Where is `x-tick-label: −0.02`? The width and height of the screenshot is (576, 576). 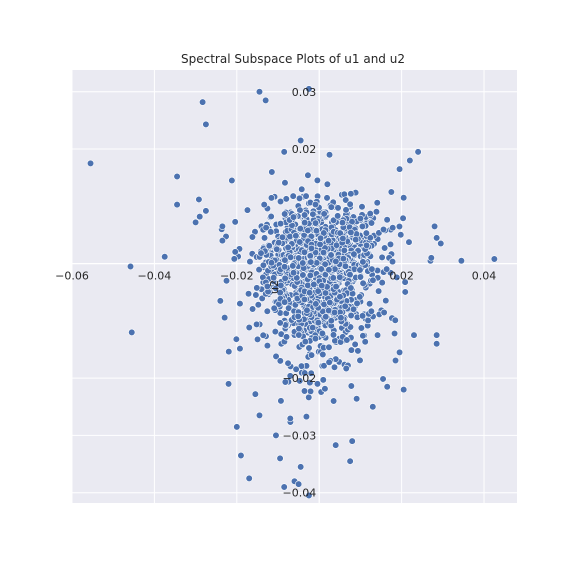
x-tick-label: −0.02 is located at coordinates (237, 276).